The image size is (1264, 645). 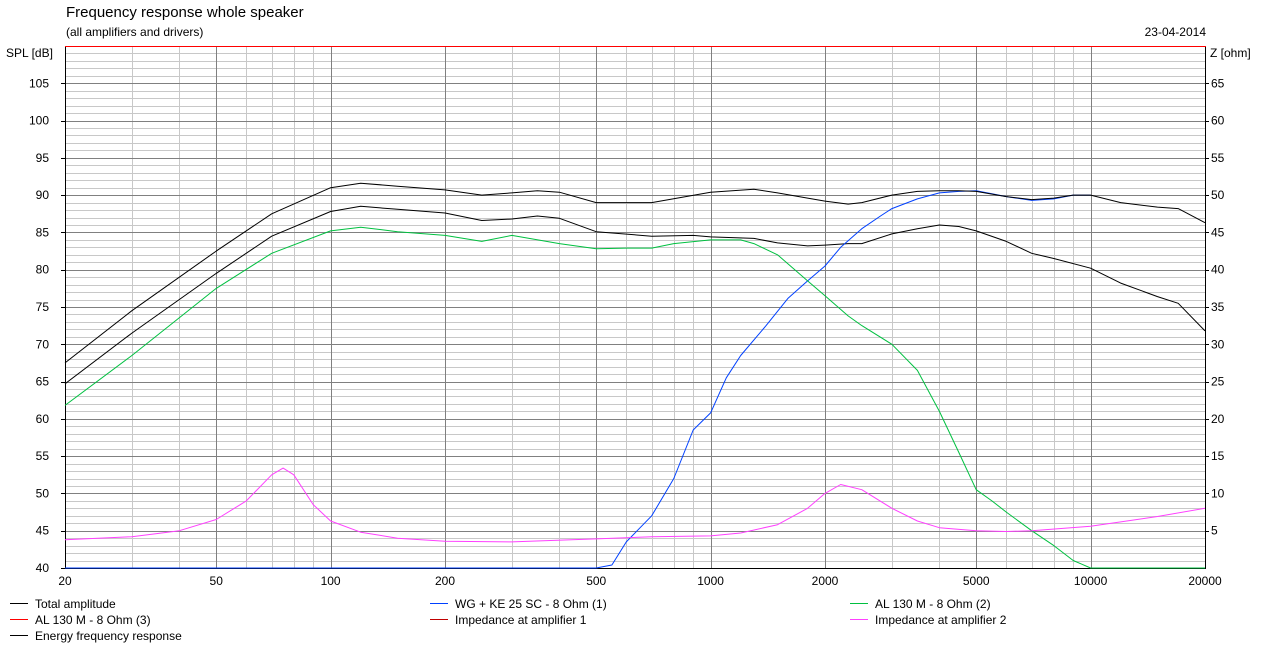 What do you see at coordinates (1218, 456) in the screenshot?
I see `y-tick-label-right: 15` at bounding box center [1218, 456].